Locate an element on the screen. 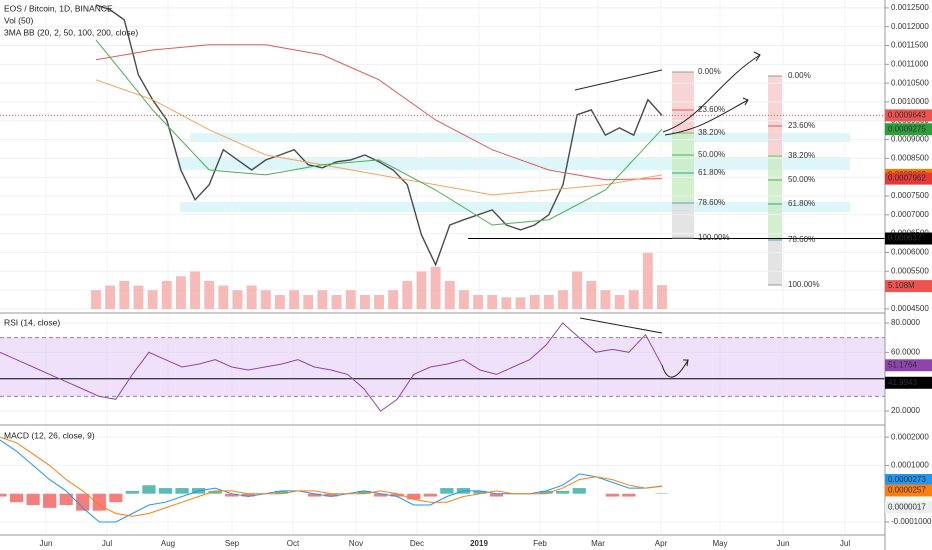 This screenshot has width=932, height=550. y-tick-label: 0.0007000 is located at coordinates (910, 214).